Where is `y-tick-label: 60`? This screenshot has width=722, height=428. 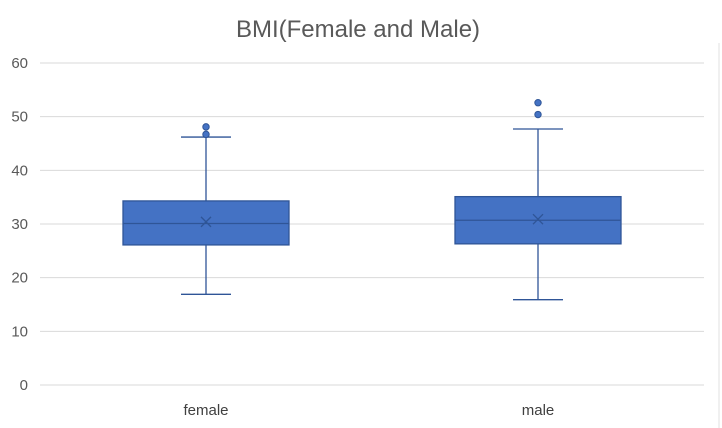 y-tick-label: 60 is located at coordinates (19, 63).